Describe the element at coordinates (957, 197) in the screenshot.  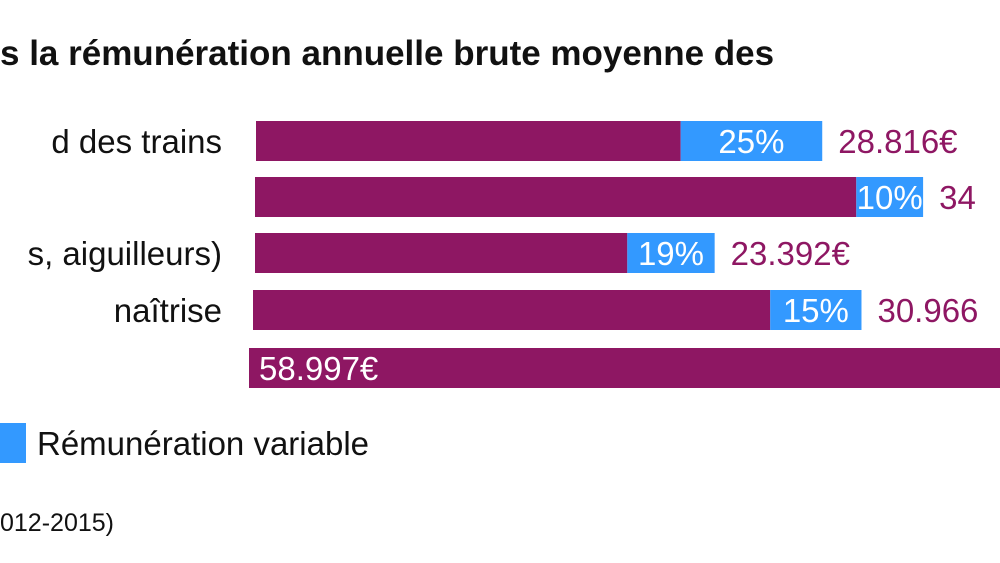
I see `total-value-label: 34` at that location.